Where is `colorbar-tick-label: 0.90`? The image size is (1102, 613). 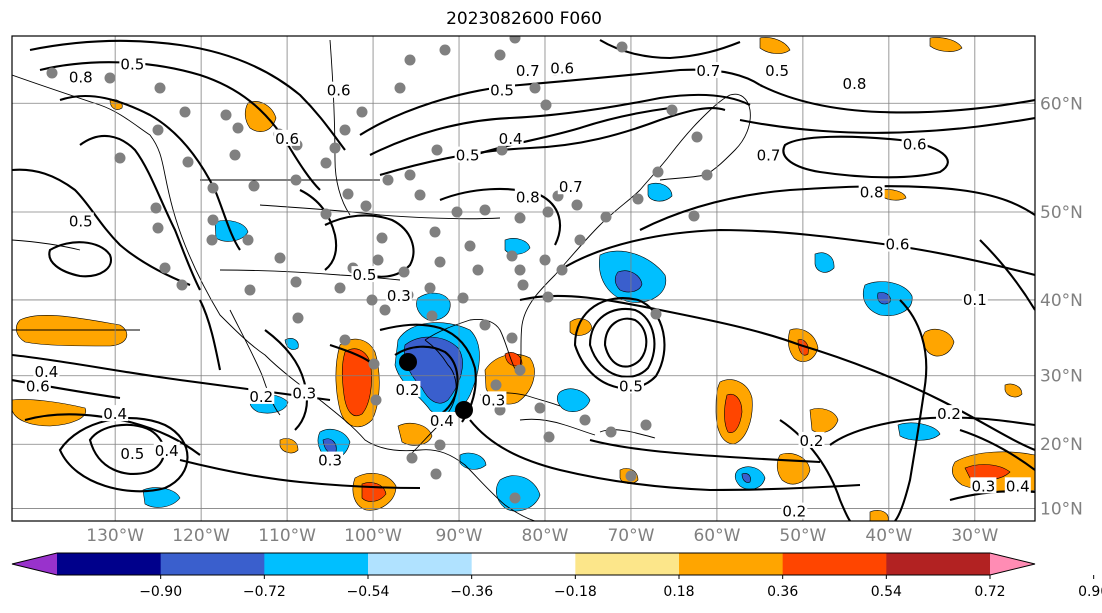 colorbar-tick-label: 0.90 is located at coordinates (1090, 592).